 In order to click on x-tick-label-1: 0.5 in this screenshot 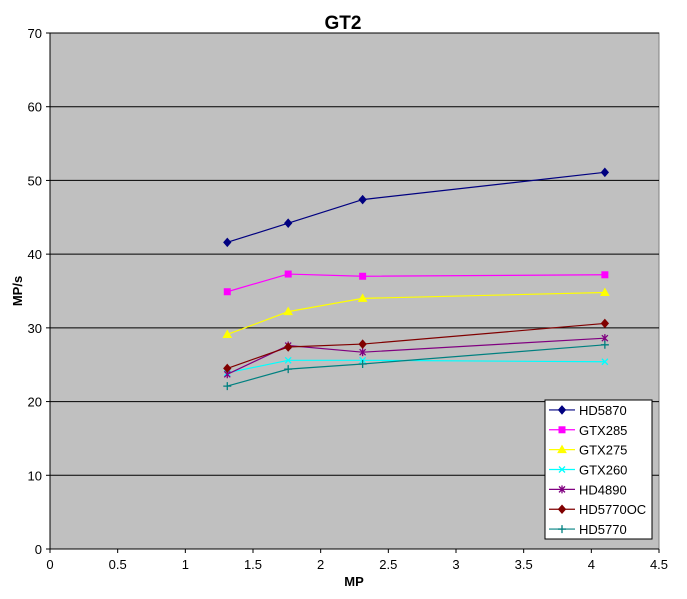, I will do `click(118, 564)`.